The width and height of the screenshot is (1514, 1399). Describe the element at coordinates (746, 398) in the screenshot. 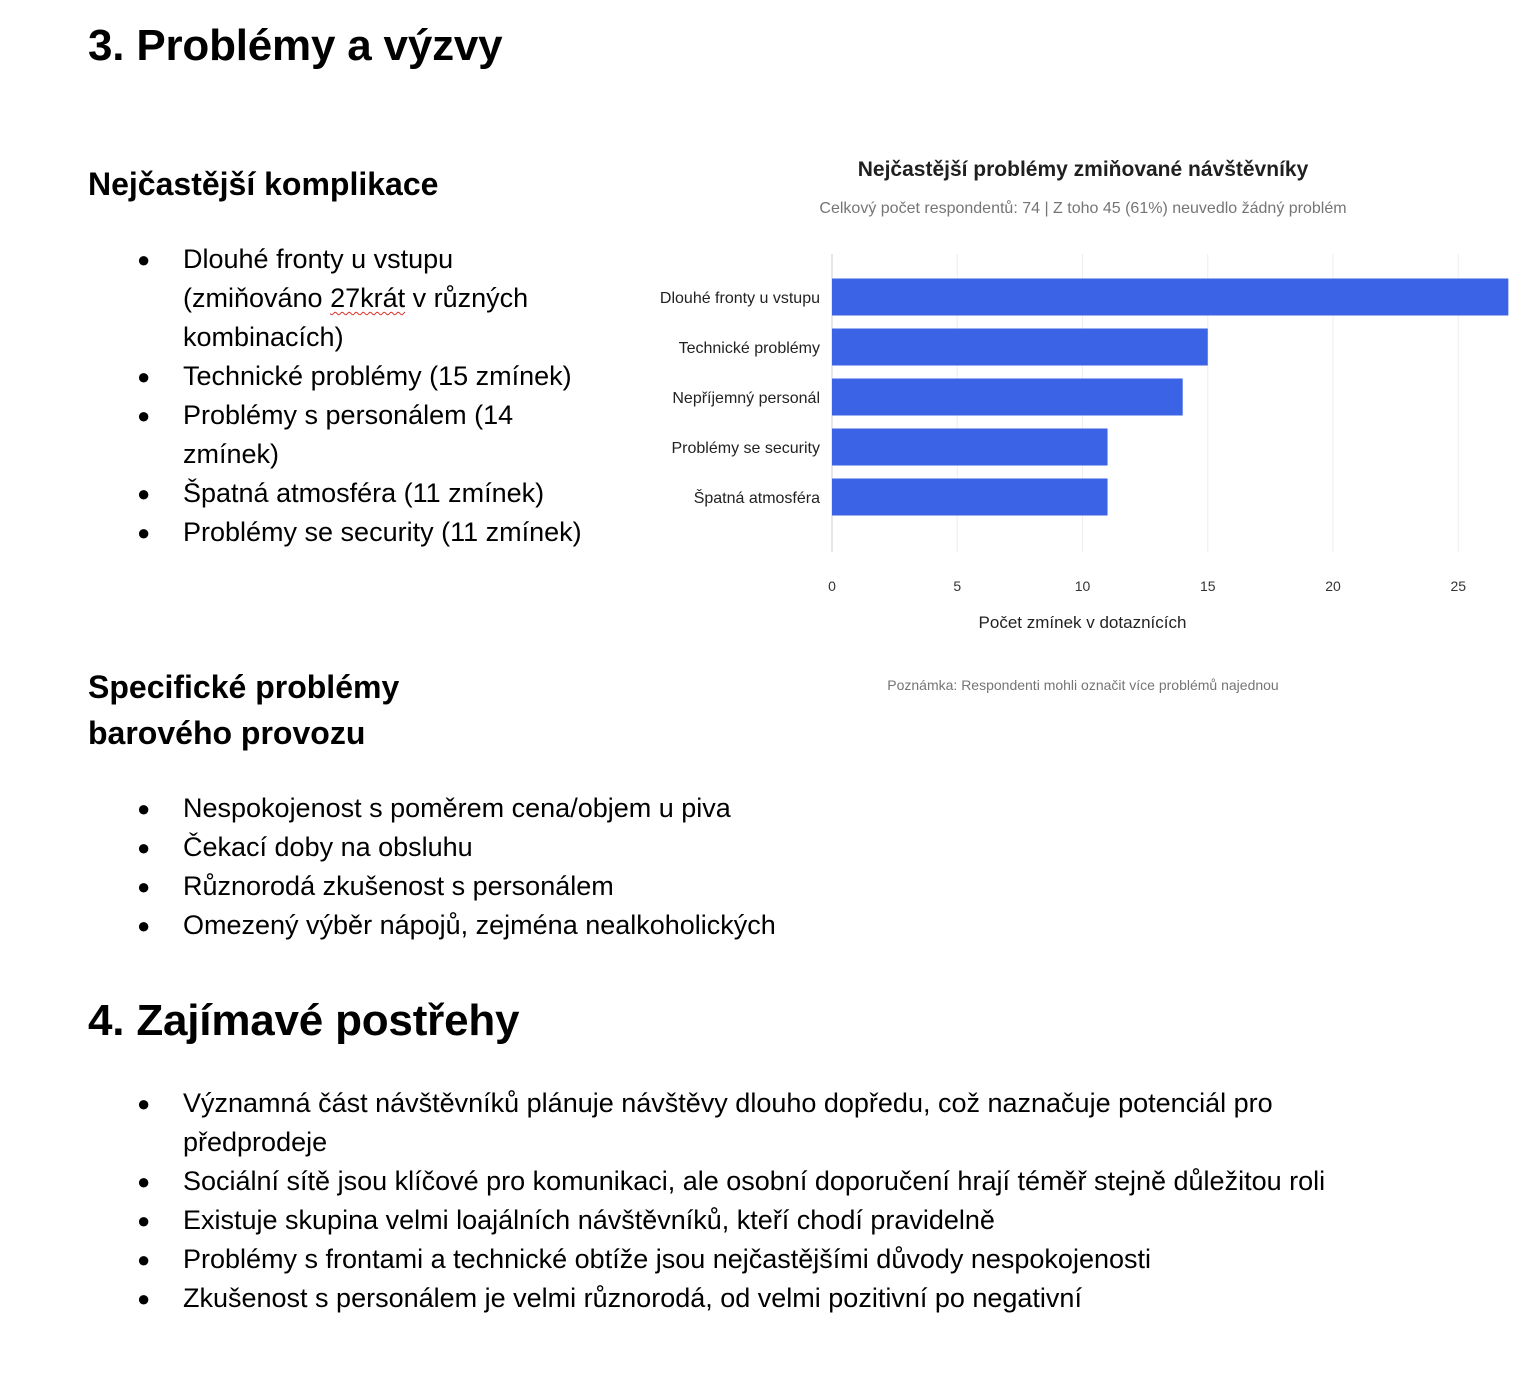

I see `category-label: Nepříjemný personál` at that location.